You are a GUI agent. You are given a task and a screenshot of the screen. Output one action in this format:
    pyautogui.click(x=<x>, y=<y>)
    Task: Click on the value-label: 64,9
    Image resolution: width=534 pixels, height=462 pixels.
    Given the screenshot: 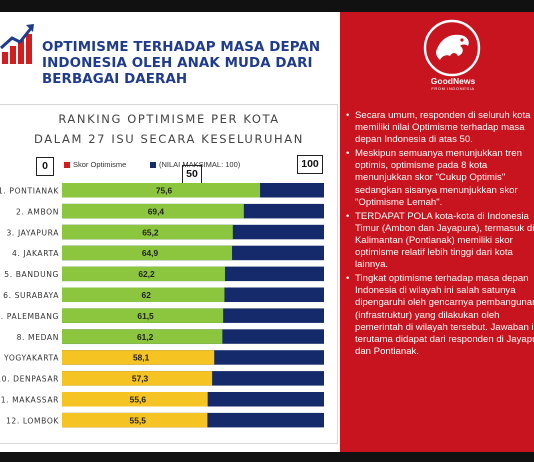 What is the action you would take?
    pyautogui.click(x=150, y=253)
    